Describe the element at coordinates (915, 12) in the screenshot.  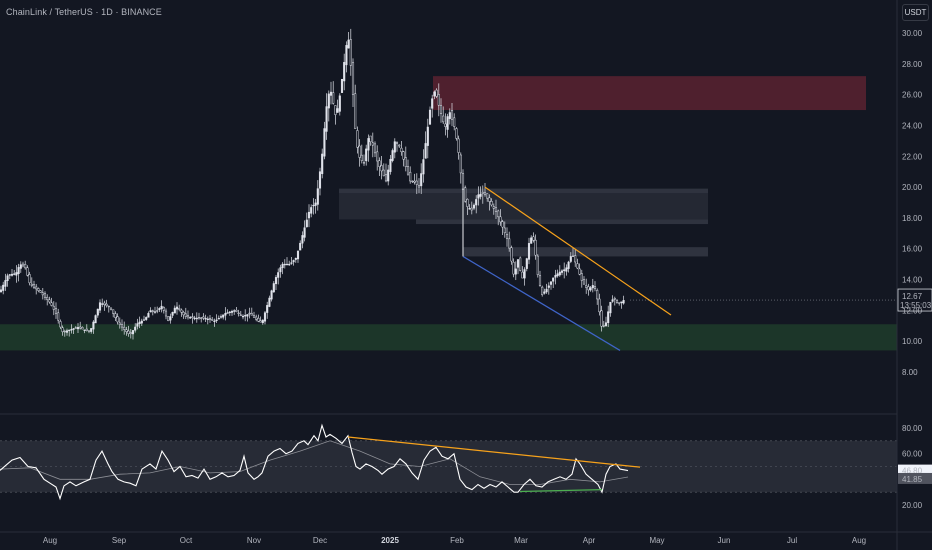
I see `currency-button: USDT` at that location.